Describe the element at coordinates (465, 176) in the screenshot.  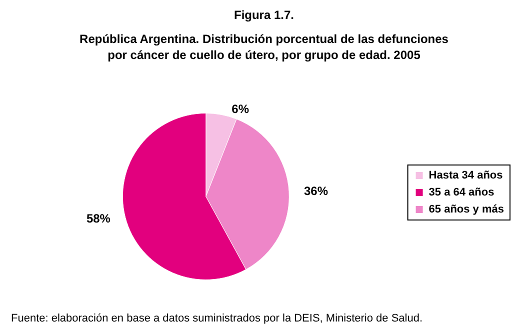
I see `legend-label: Hasta 34 años` at that location.